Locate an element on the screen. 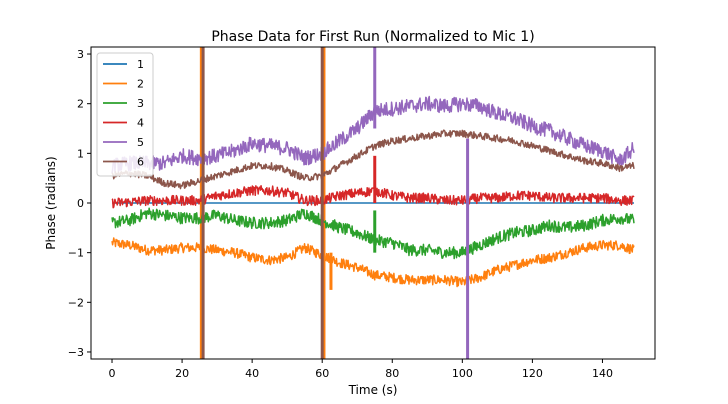  y-tick-label: −2 is located at coordinates (76, 302).